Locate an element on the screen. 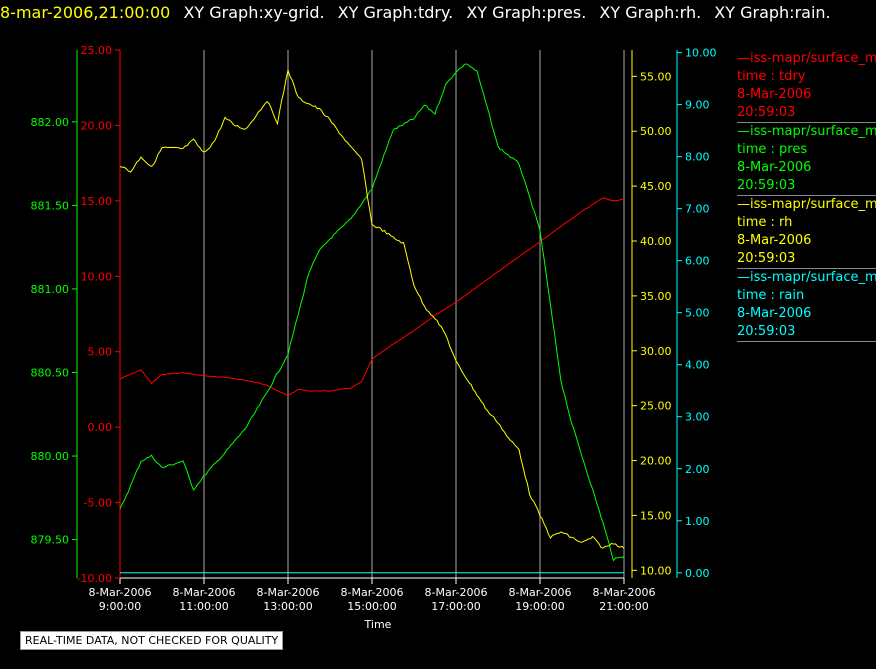  header-title-xy-grid: XY Graph:xy-grid. is located at coordinates (254, 12).